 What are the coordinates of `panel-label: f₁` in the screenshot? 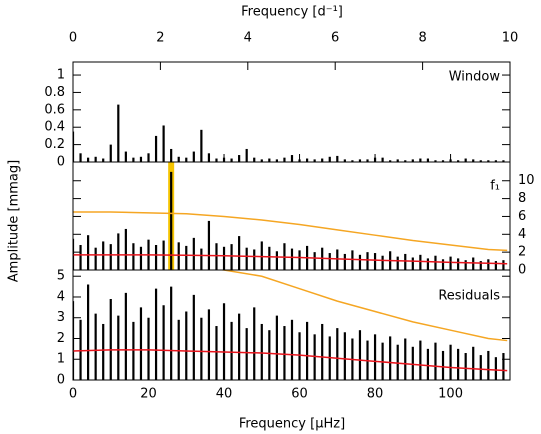 It's located at (495, 186).